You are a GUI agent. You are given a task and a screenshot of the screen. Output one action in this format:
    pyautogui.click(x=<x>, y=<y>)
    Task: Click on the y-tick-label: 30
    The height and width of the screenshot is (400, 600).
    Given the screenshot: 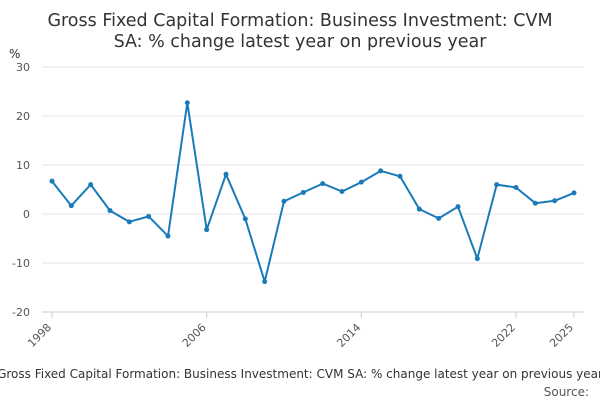 What is the action you would take?
    pyautogui.click(x=23, y=67)
    